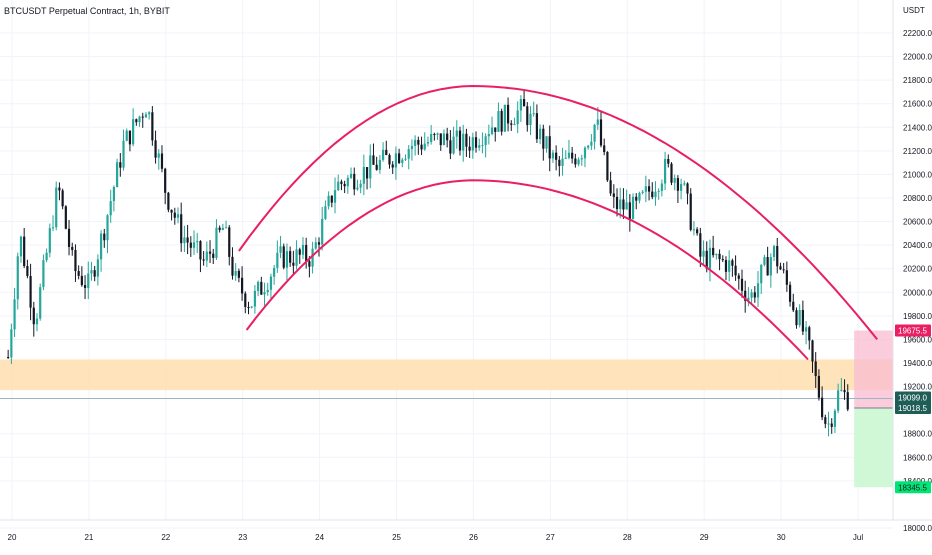  Describe the element at coordinates (917, 151) in the screenshot. I see `y-tick-label: 21200.0` at that location.